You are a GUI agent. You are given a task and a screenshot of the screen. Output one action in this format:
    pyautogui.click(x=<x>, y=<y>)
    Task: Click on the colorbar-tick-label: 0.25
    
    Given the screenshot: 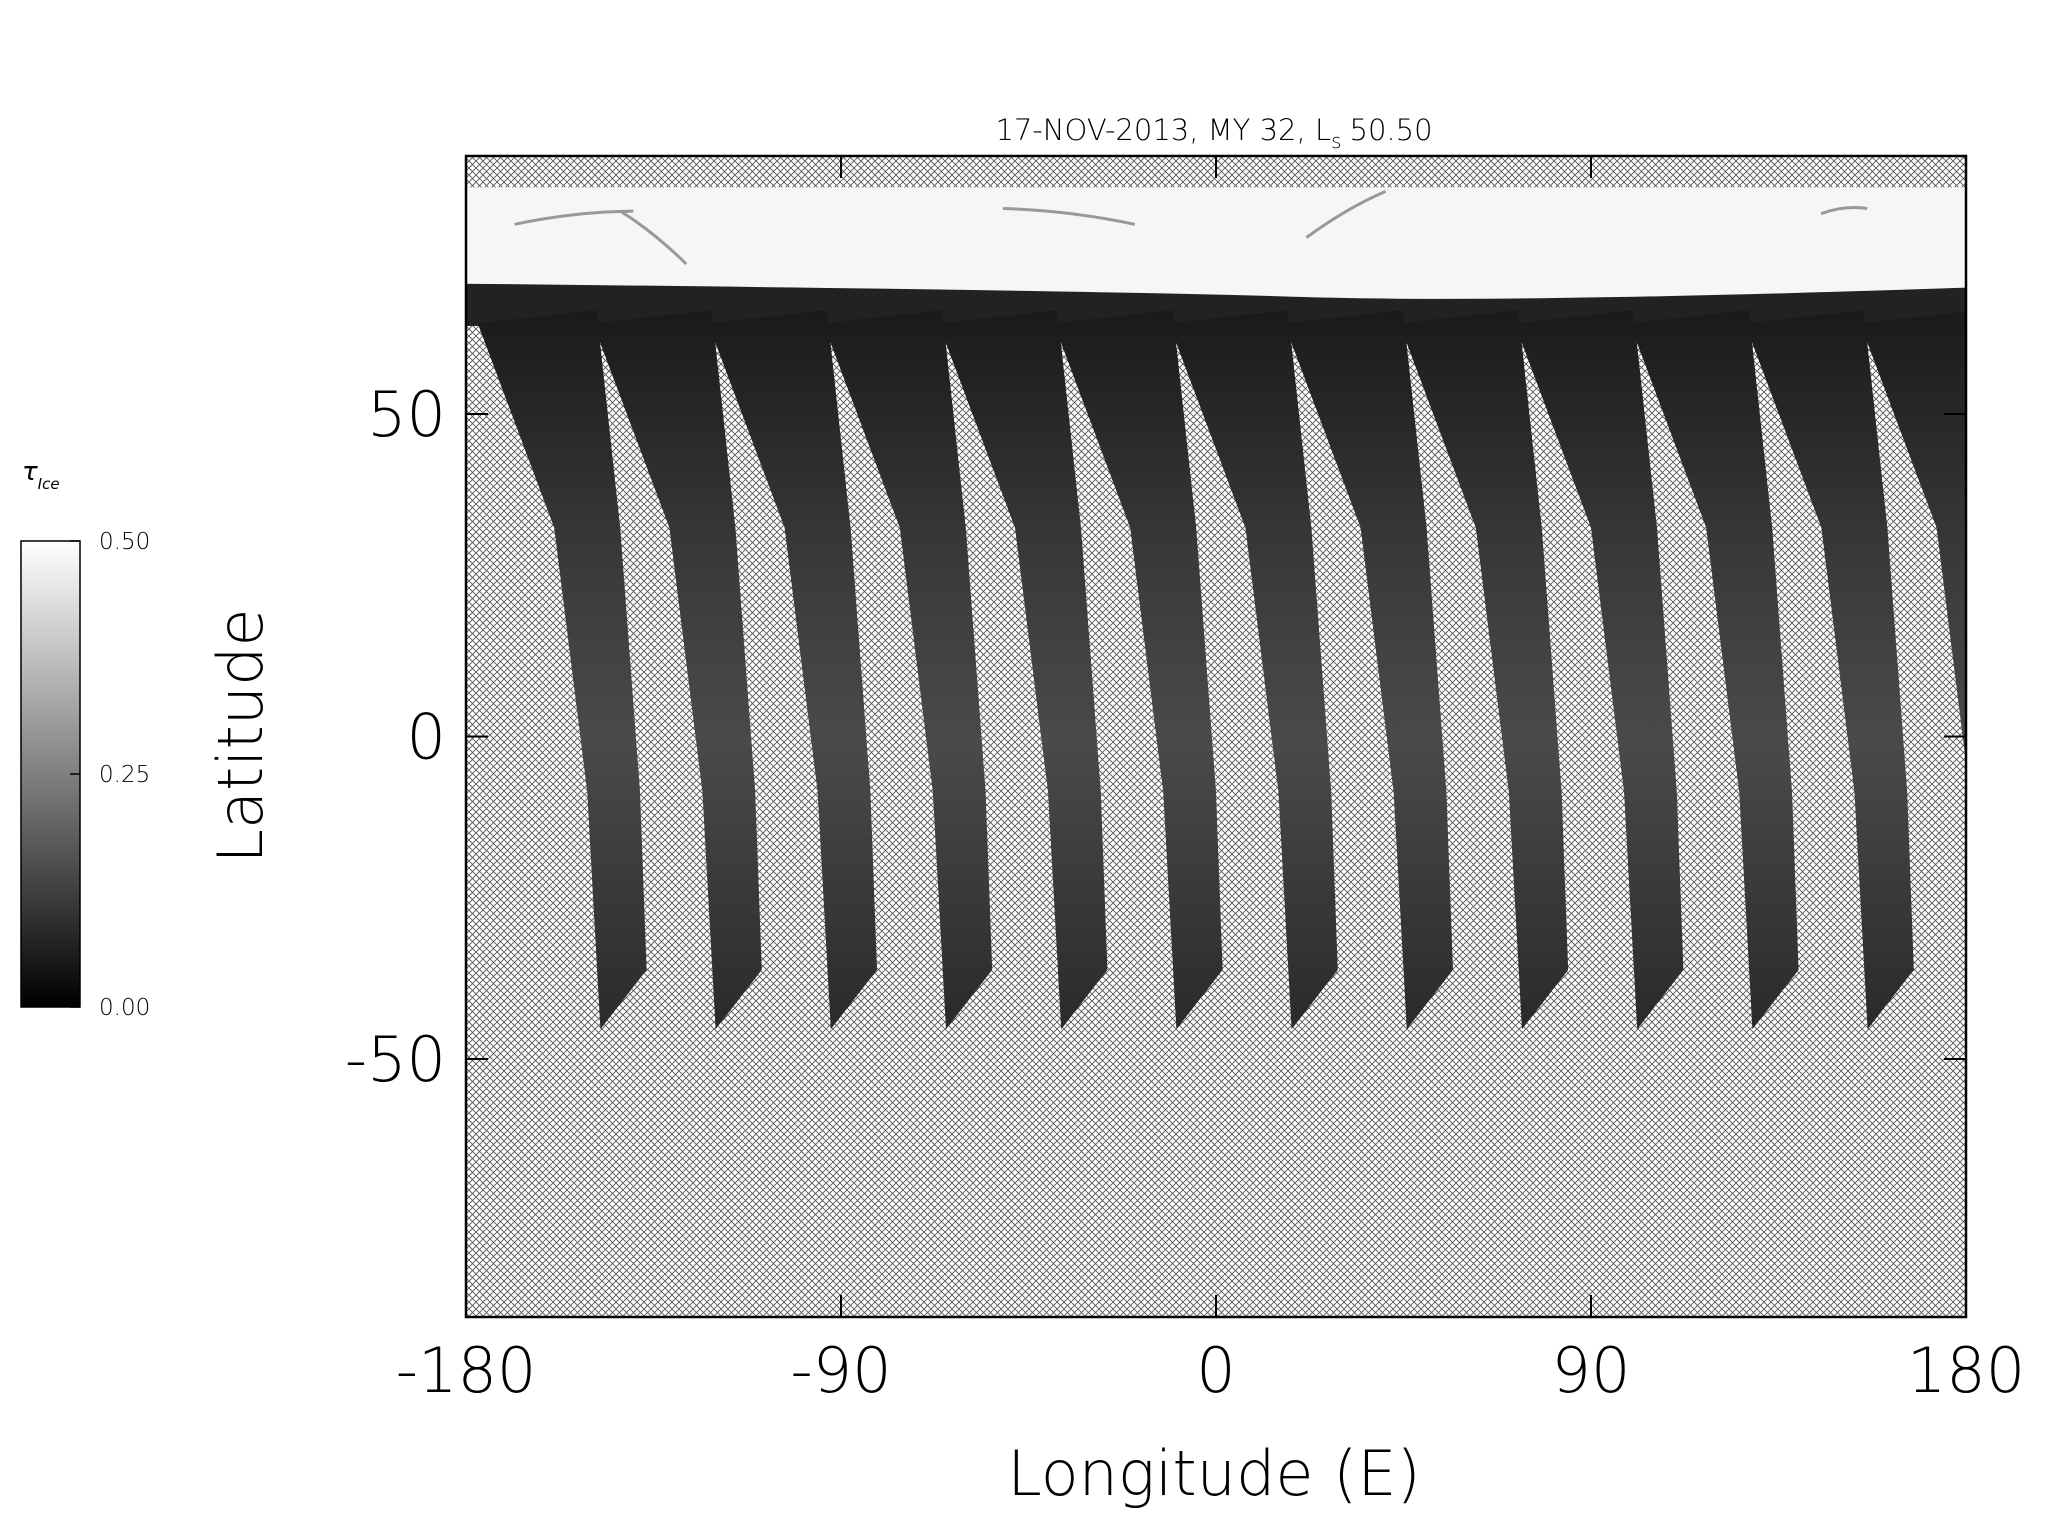 What is the action you would take?
    pyautogui.click(x=124, y=775)
    